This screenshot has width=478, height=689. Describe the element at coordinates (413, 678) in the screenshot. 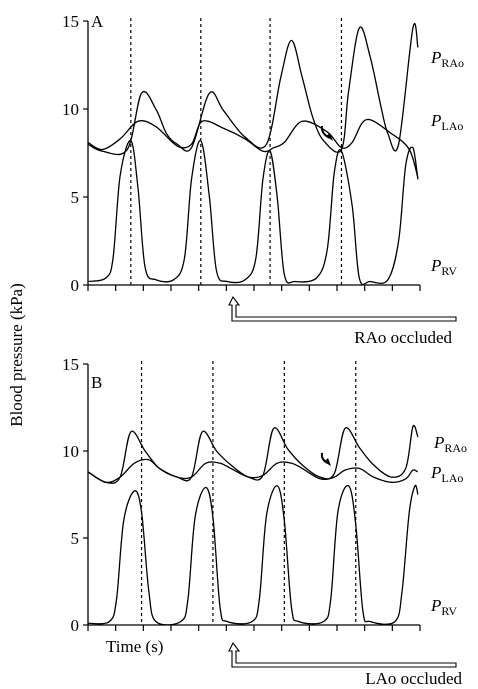

I see `occlusion-label: LAo occluded` at that location.